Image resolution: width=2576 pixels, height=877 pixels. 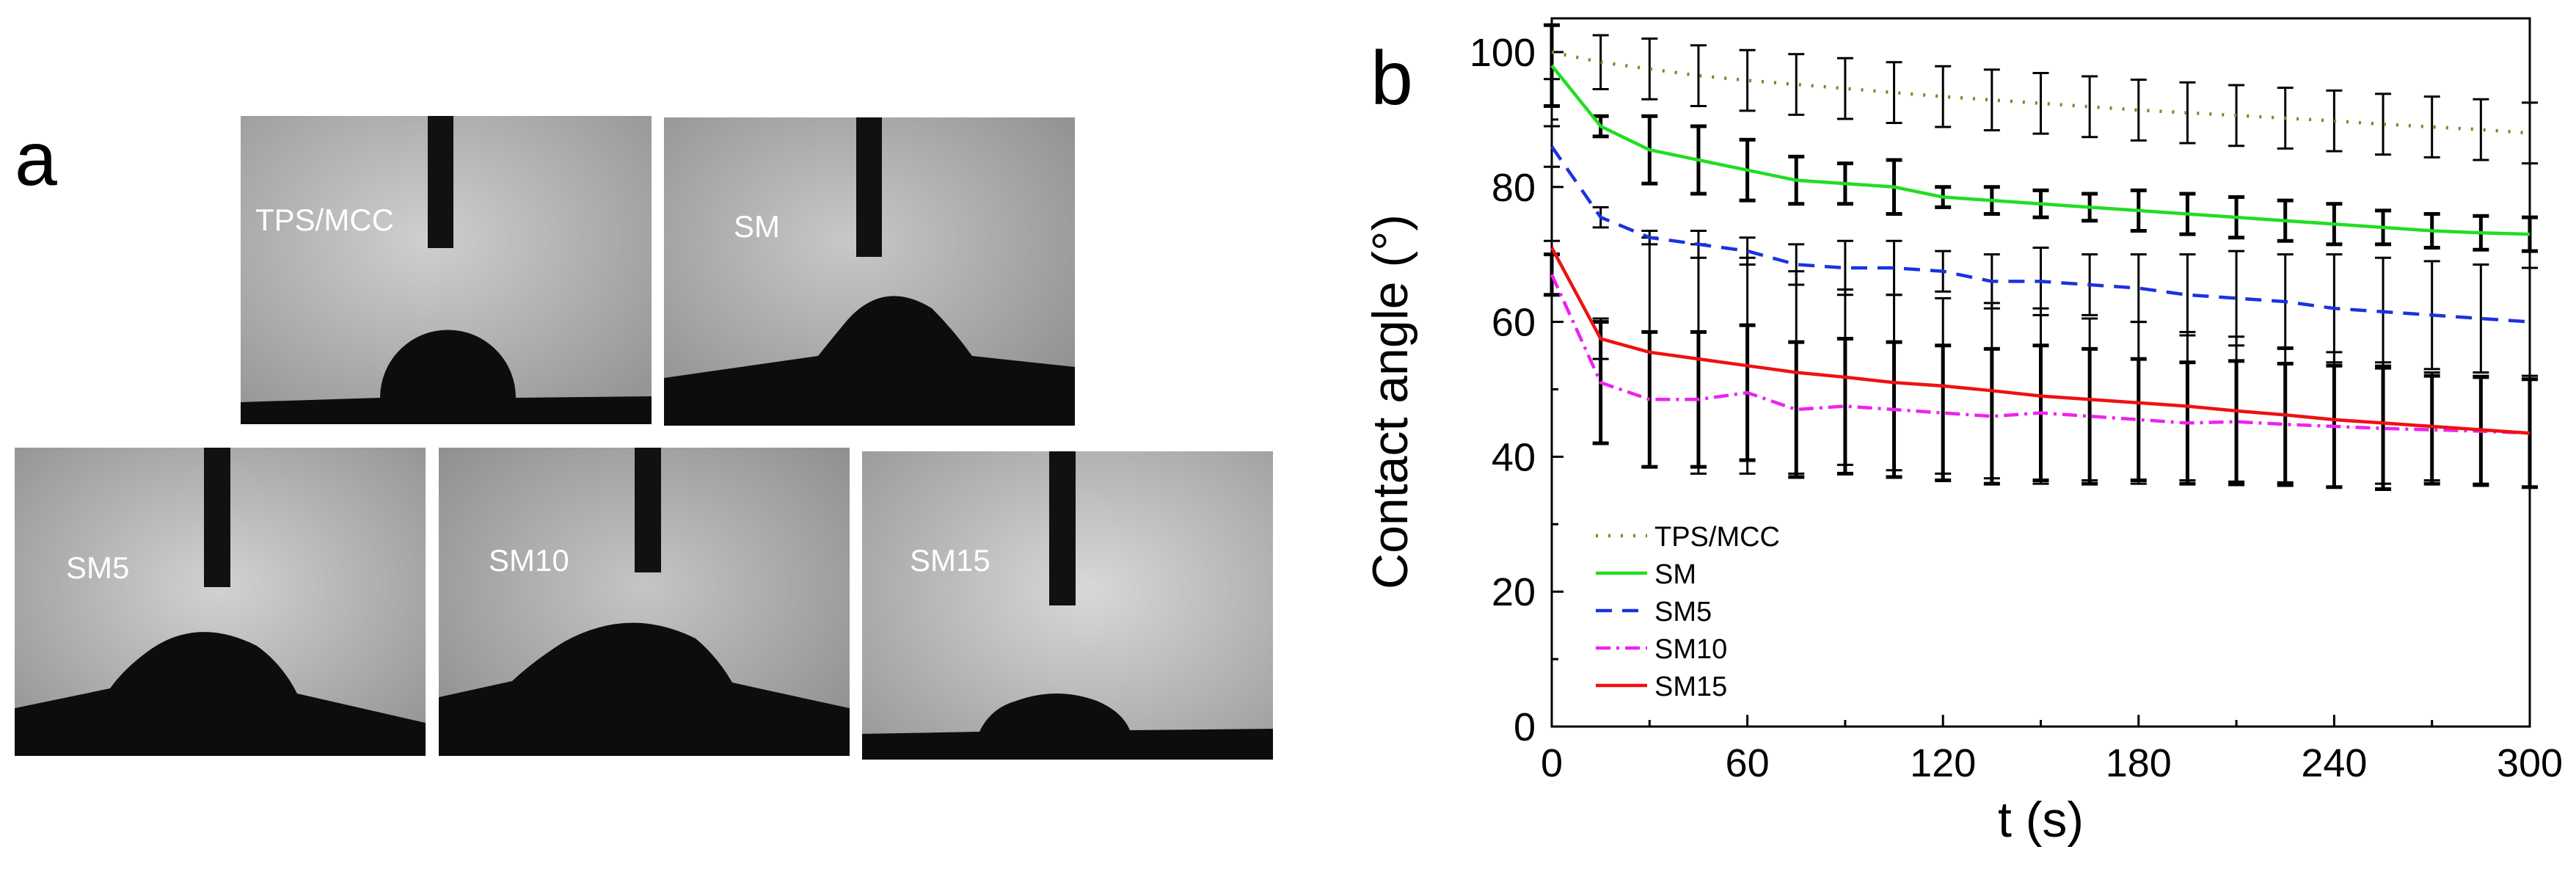 What do you see at coordinates (1690, 687) in the screenshot?
I see `legend-label: SM15` at bounding box center [1690, 687].